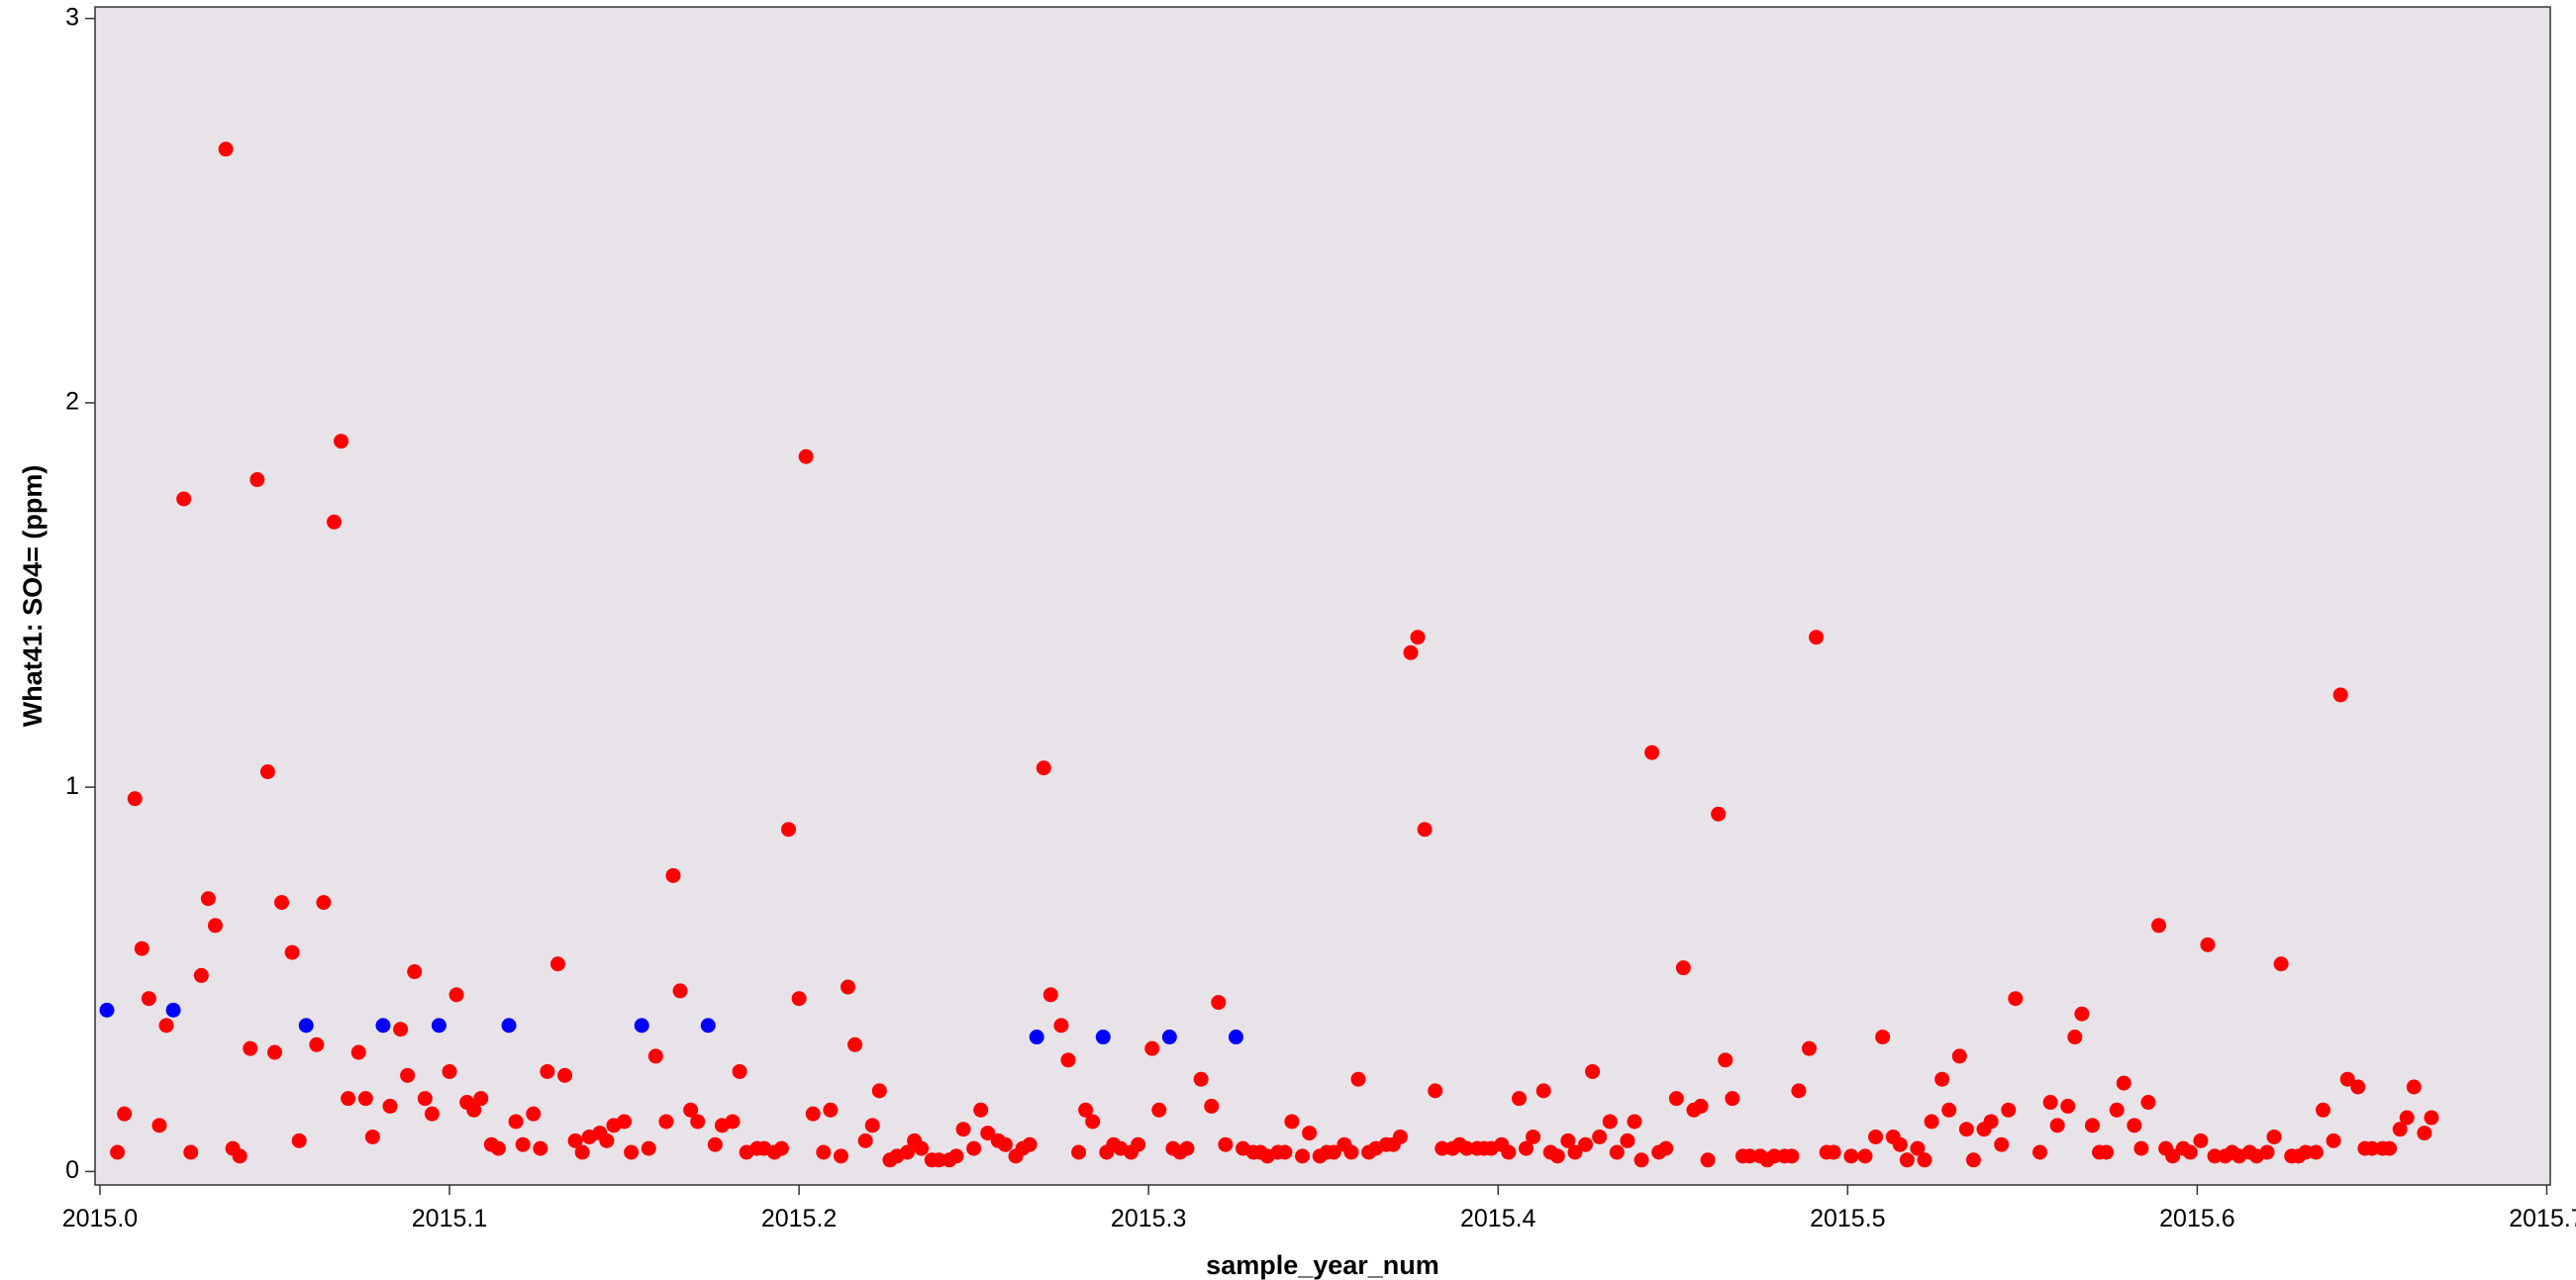 The height and width of the screenshot is (1280, 2576). Describe the element at coordinates (72, 786) in the screenshot. I see `y-tick-label: 1` at that location.